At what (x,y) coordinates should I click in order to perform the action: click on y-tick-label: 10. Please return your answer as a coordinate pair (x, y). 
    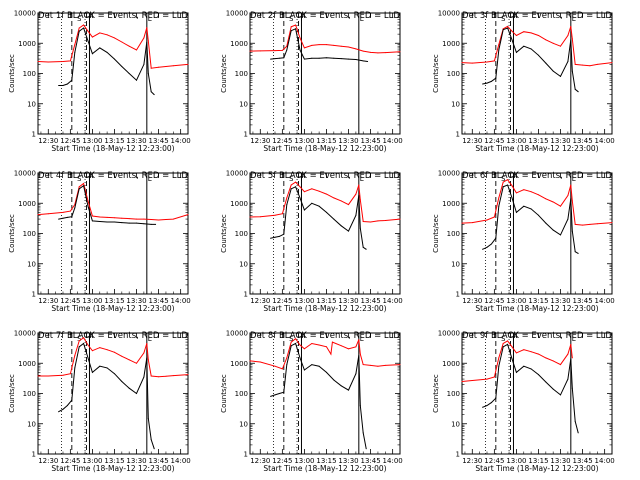
    Looking at the image, I should click on (243, 104).